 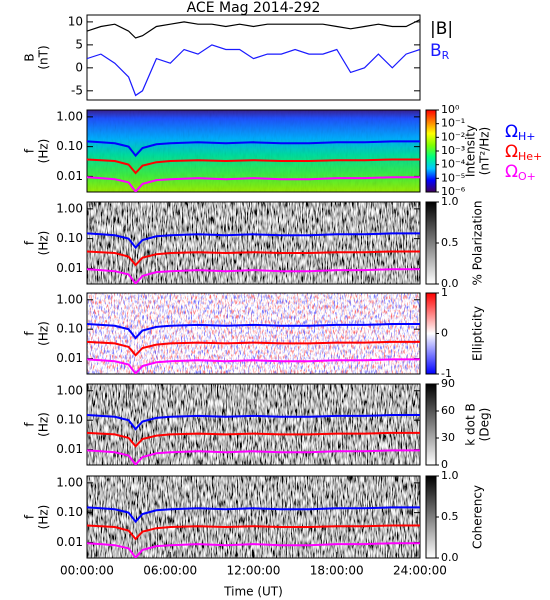 What do you see at coordinates (170, 571) in the screenshot?
I see `x-tick-label: 06:00:00` at bounding box center [170, 571].